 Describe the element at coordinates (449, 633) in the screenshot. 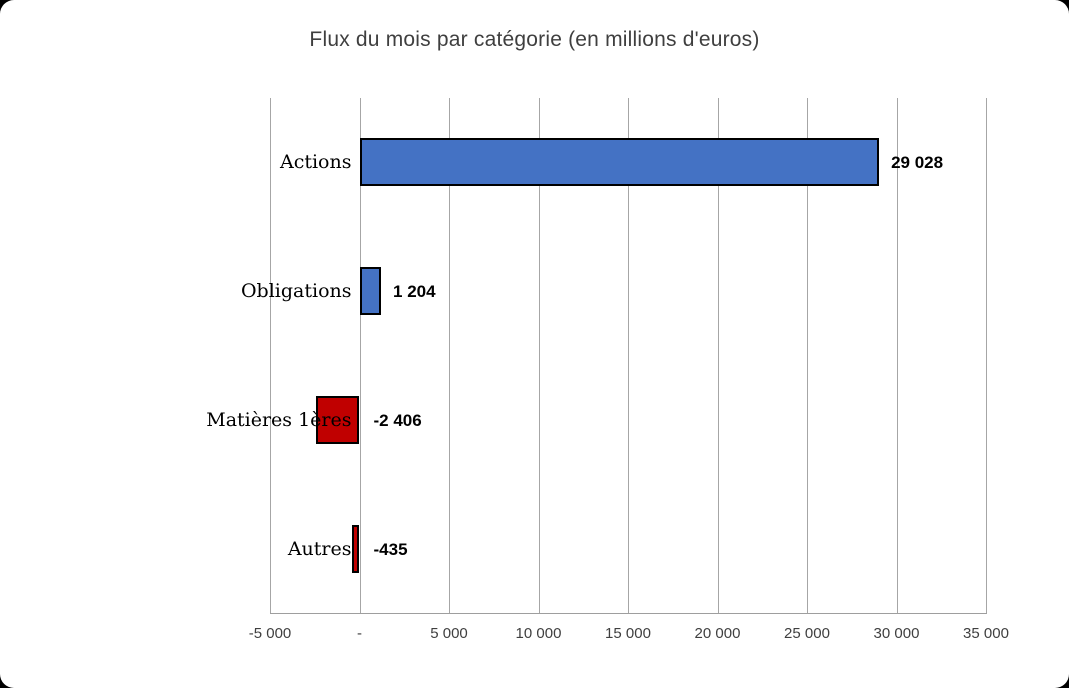

I see `x-tick-label: 5 000` at that location.